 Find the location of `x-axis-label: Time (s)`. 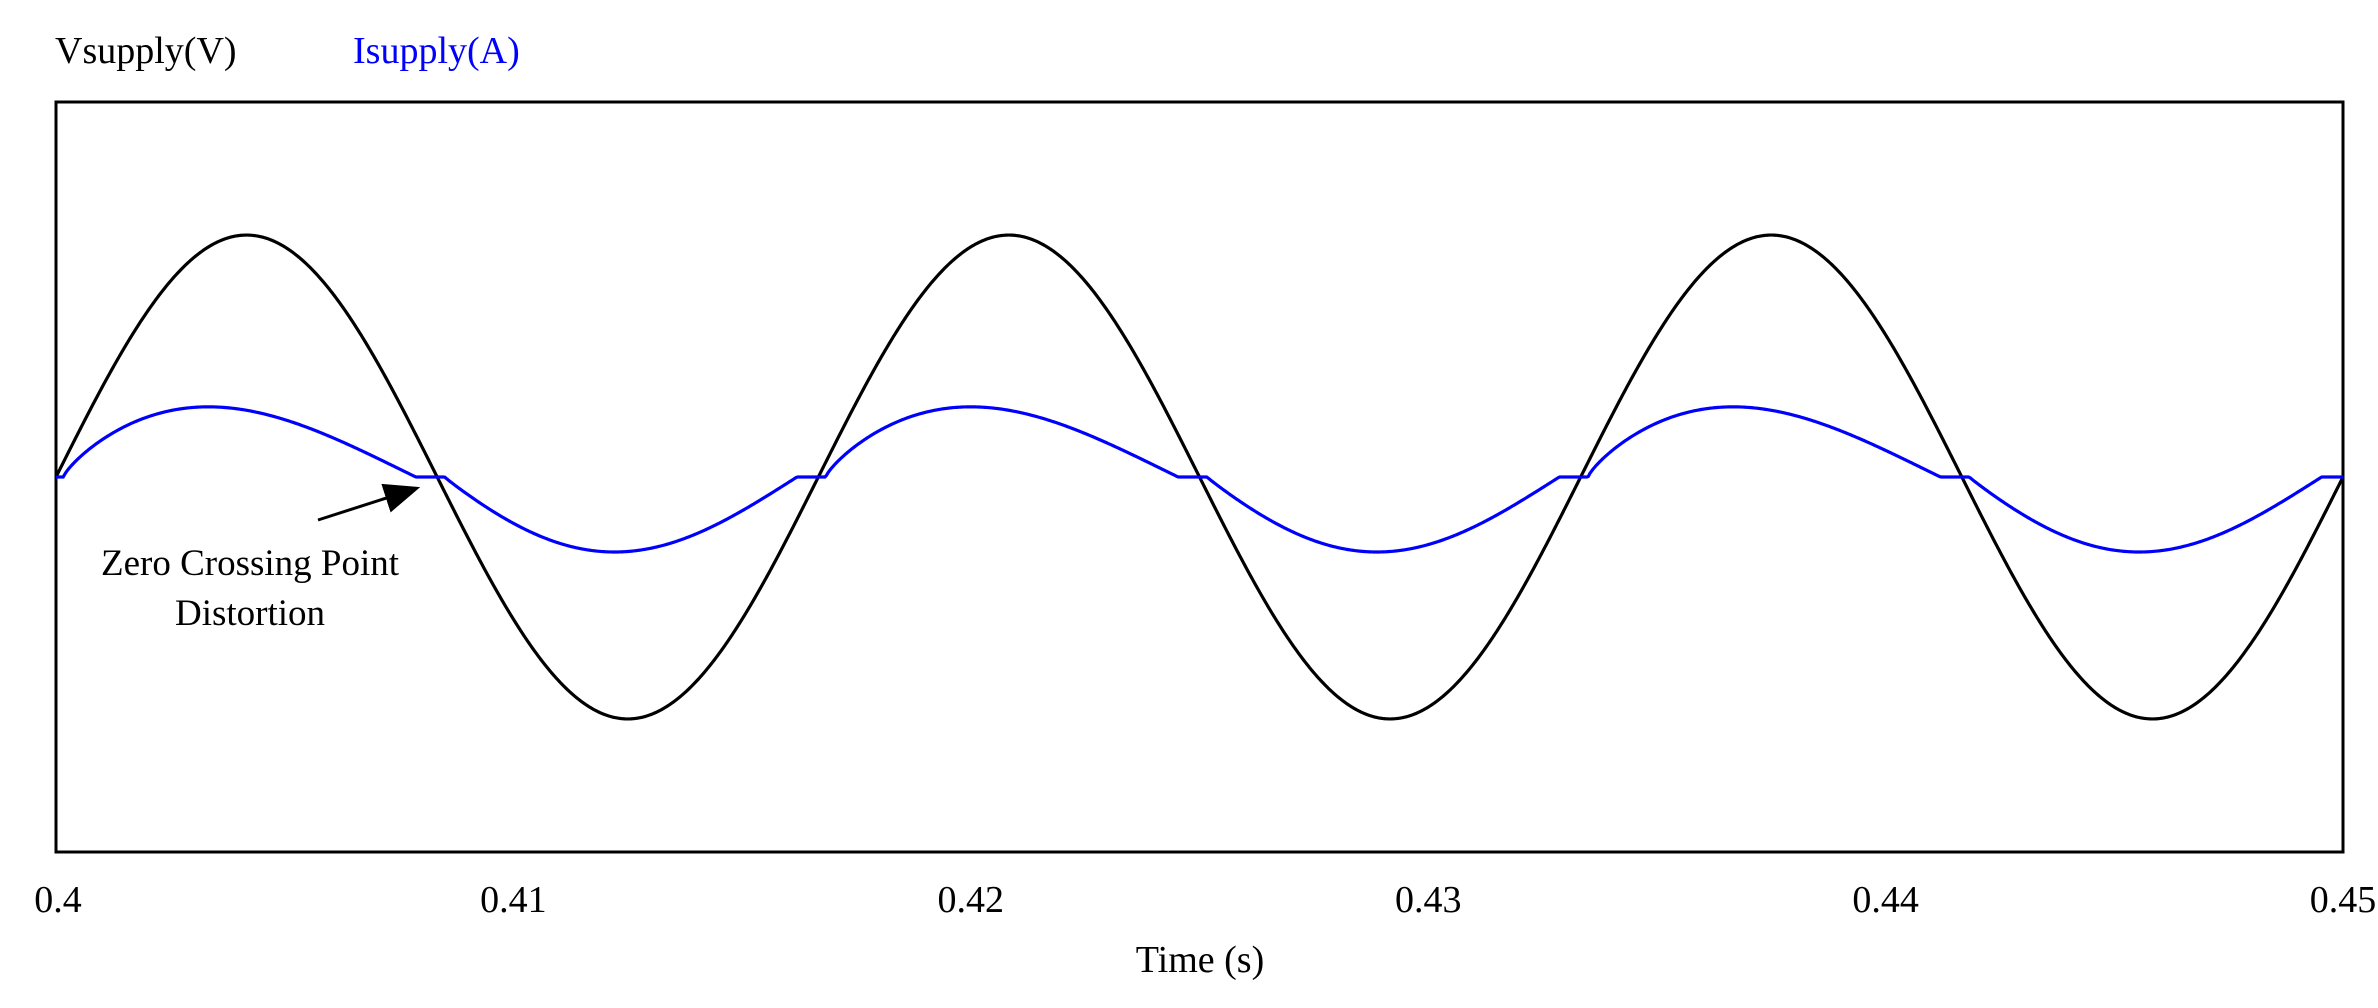

x-axis-label: Time (s) is located at coordinates (1200, 960).